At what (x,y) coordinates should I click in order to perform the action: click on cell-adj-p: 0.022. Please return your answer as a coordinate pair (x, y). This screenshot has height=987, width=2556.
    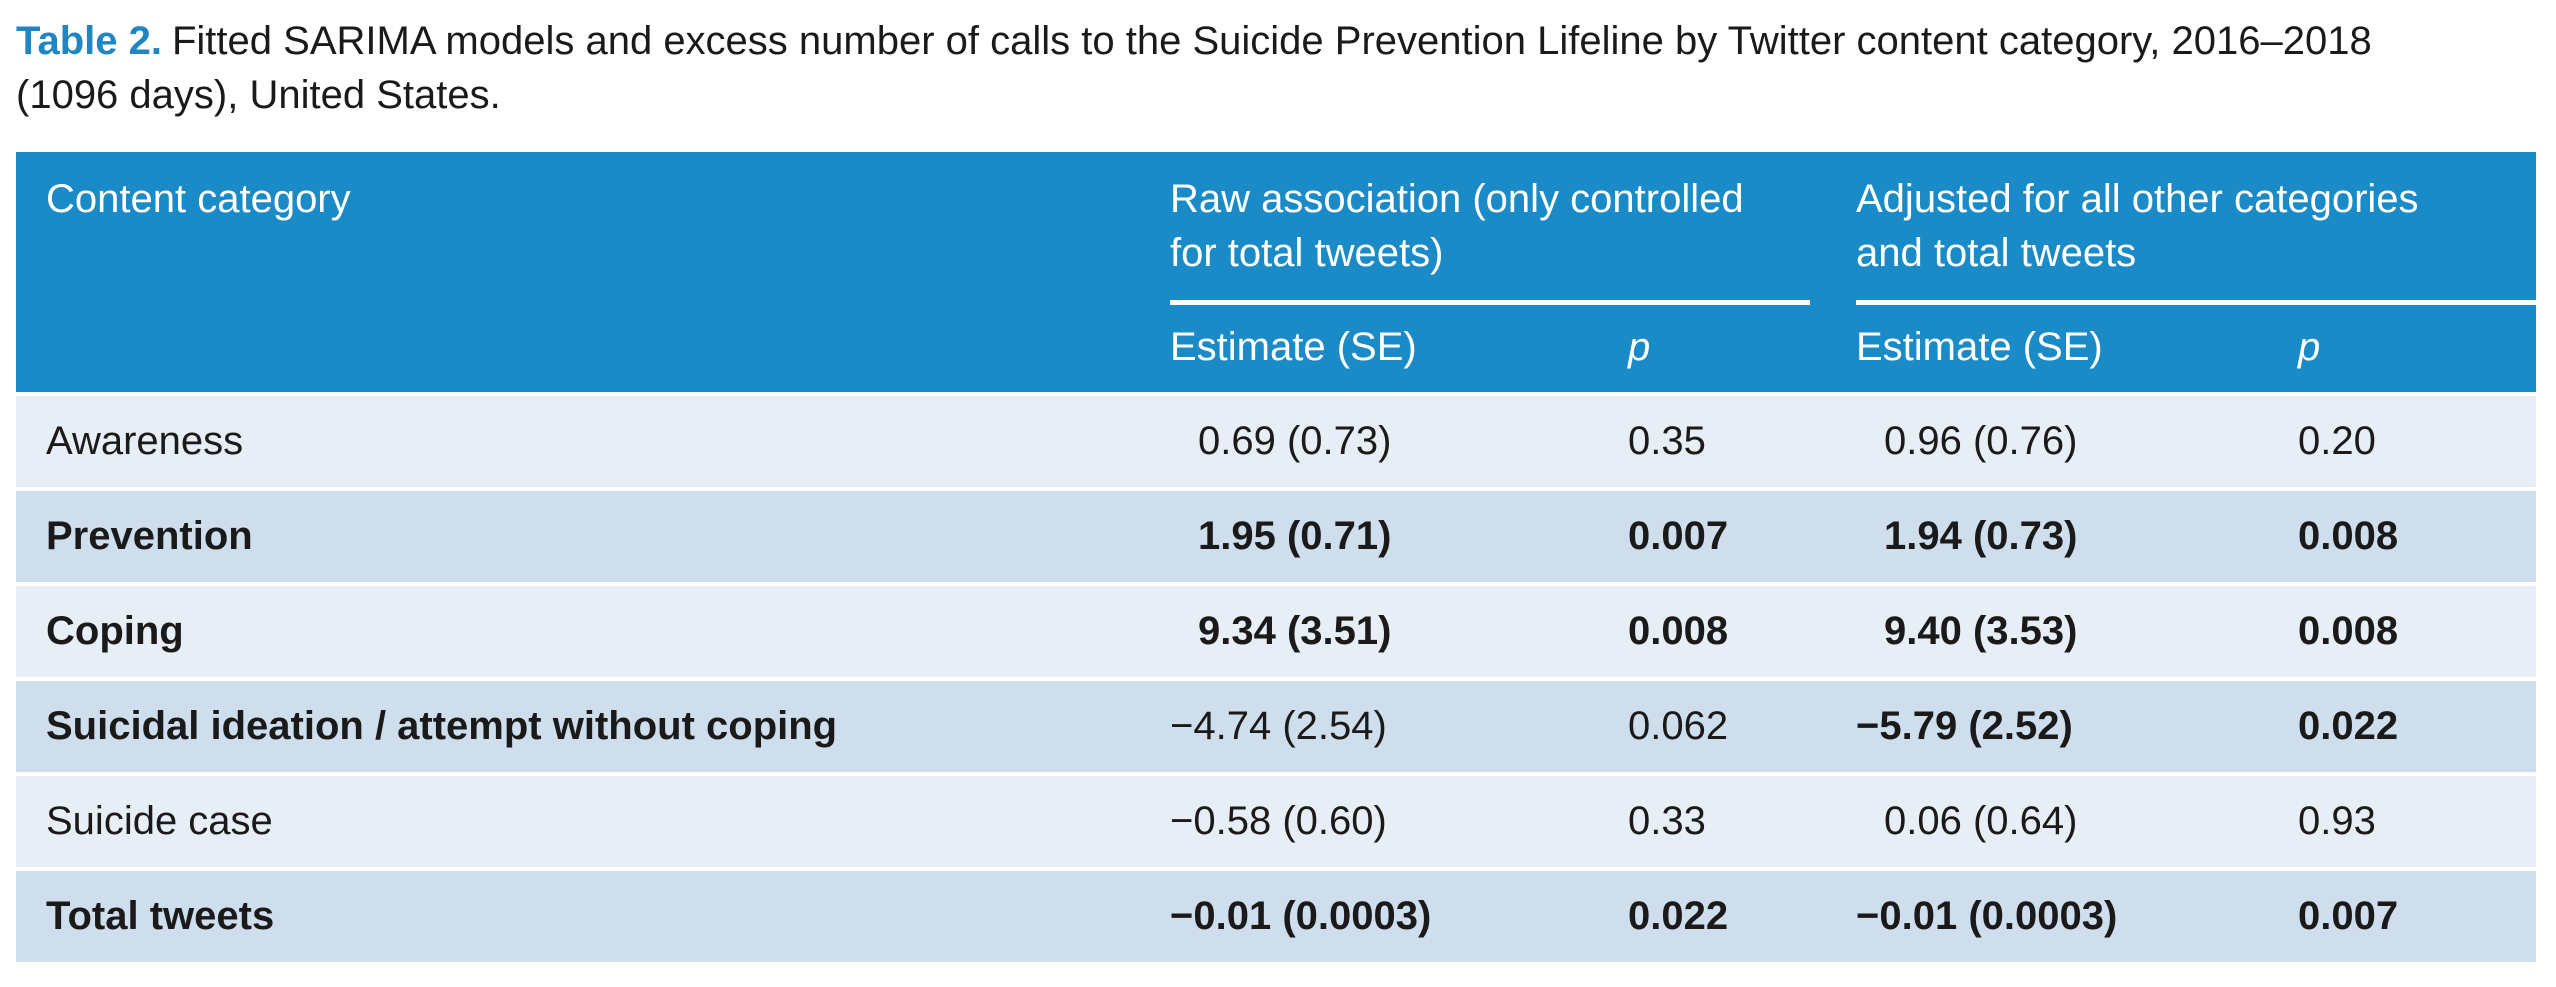
    Looking at the image, I should click on (2348, 726).